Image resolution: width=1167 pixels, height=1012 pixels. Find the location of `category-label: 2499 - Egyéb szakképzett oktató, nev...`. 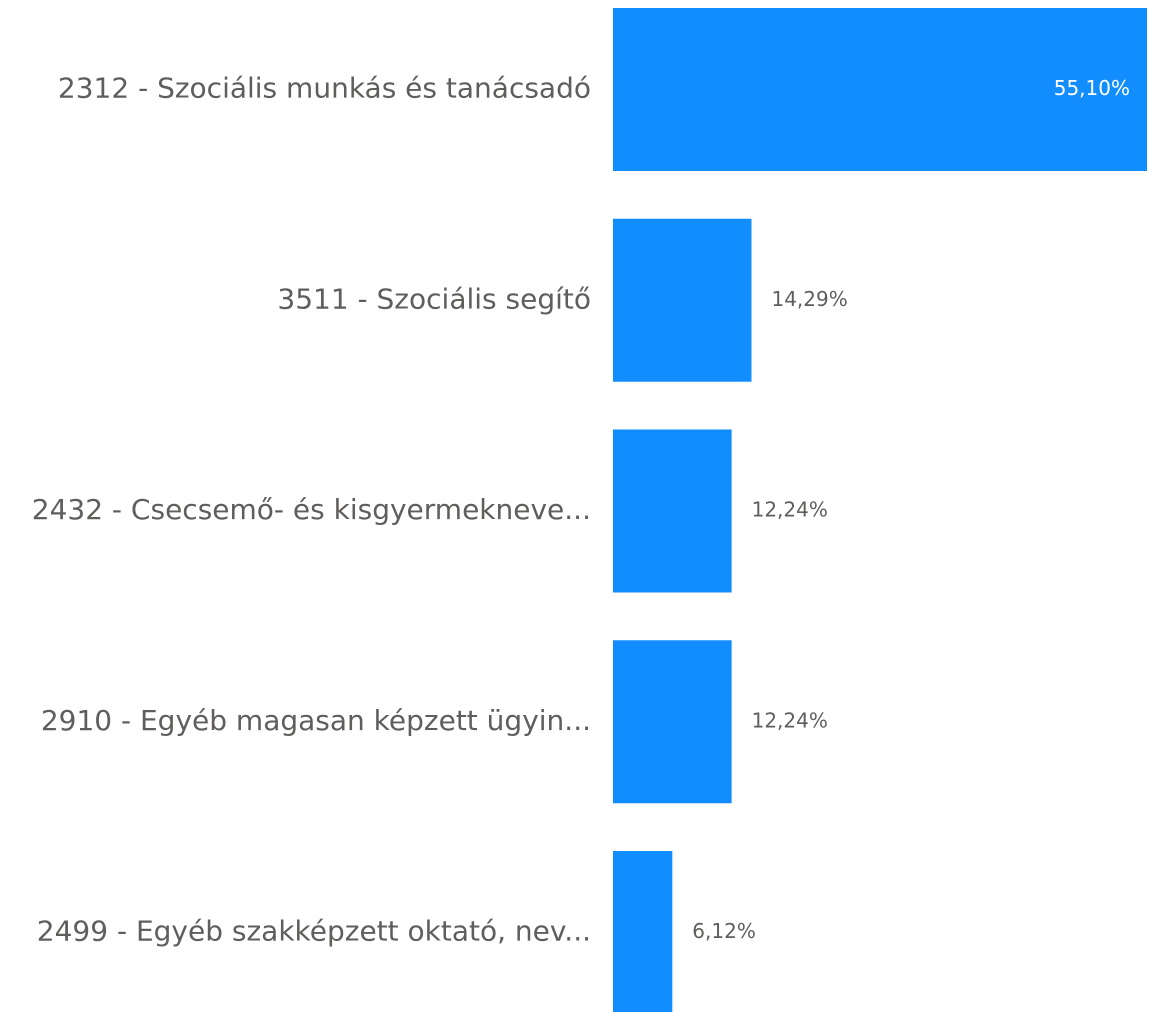

category-label: 2499 - Egyéb szakképzett oktató, nev... is located at coordinates (314, 931).